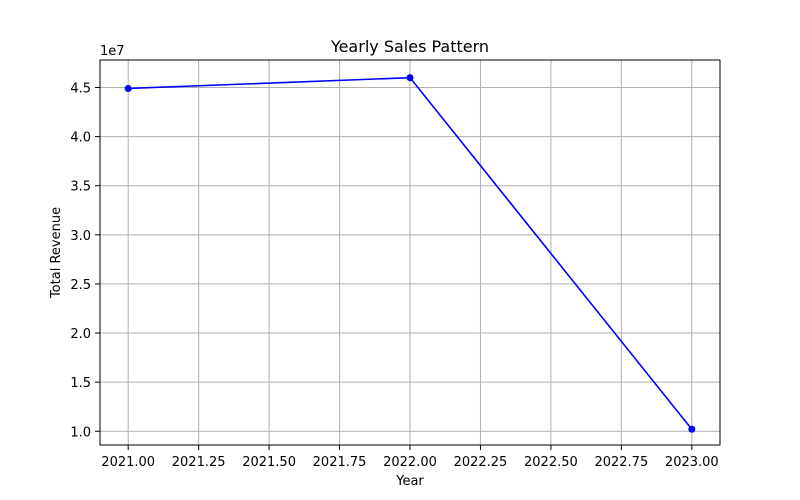 This screenshot has width=800, height=500. What do you see at coordinates (80, 138) in the screenshot?
I see `y-tick-label: 4.0` at bounding box center [80, 138].